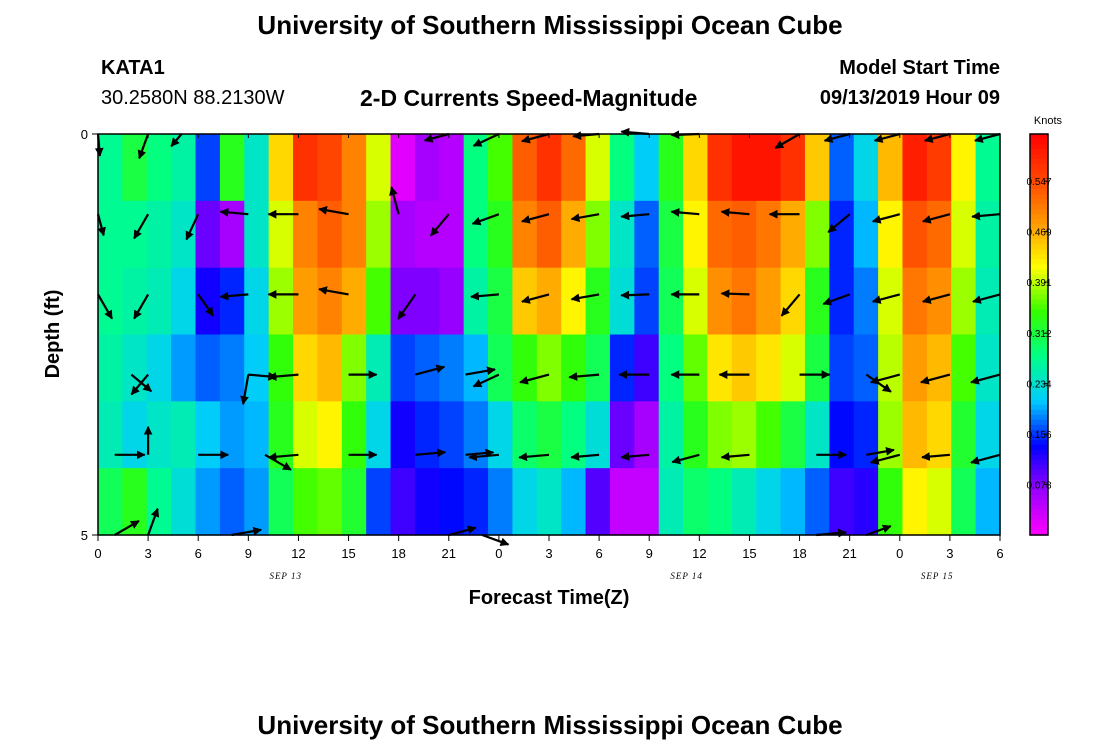  I want to click on colorbar-tick-label: 0.078, so click(1038, 486).